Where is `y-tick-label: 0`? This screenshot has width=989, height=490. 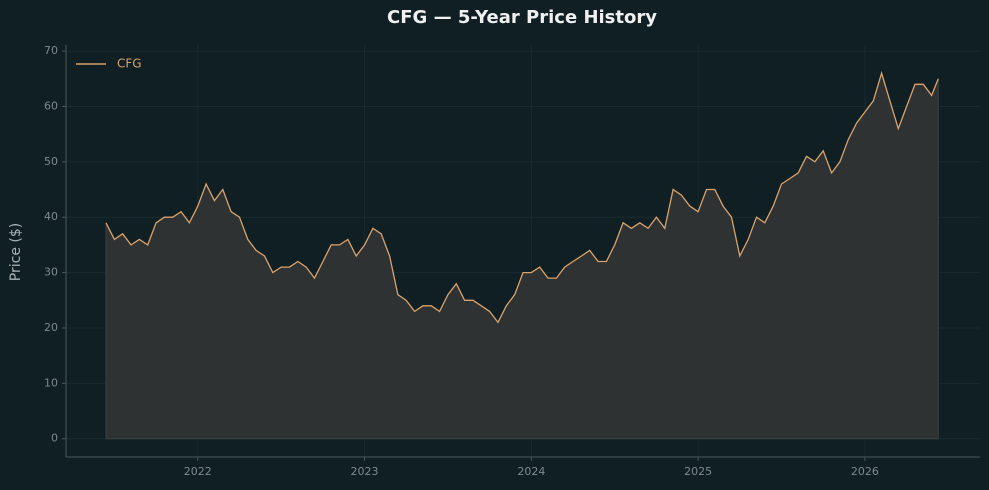 y-tick-label: 0 is located at coordinates (54, 438).